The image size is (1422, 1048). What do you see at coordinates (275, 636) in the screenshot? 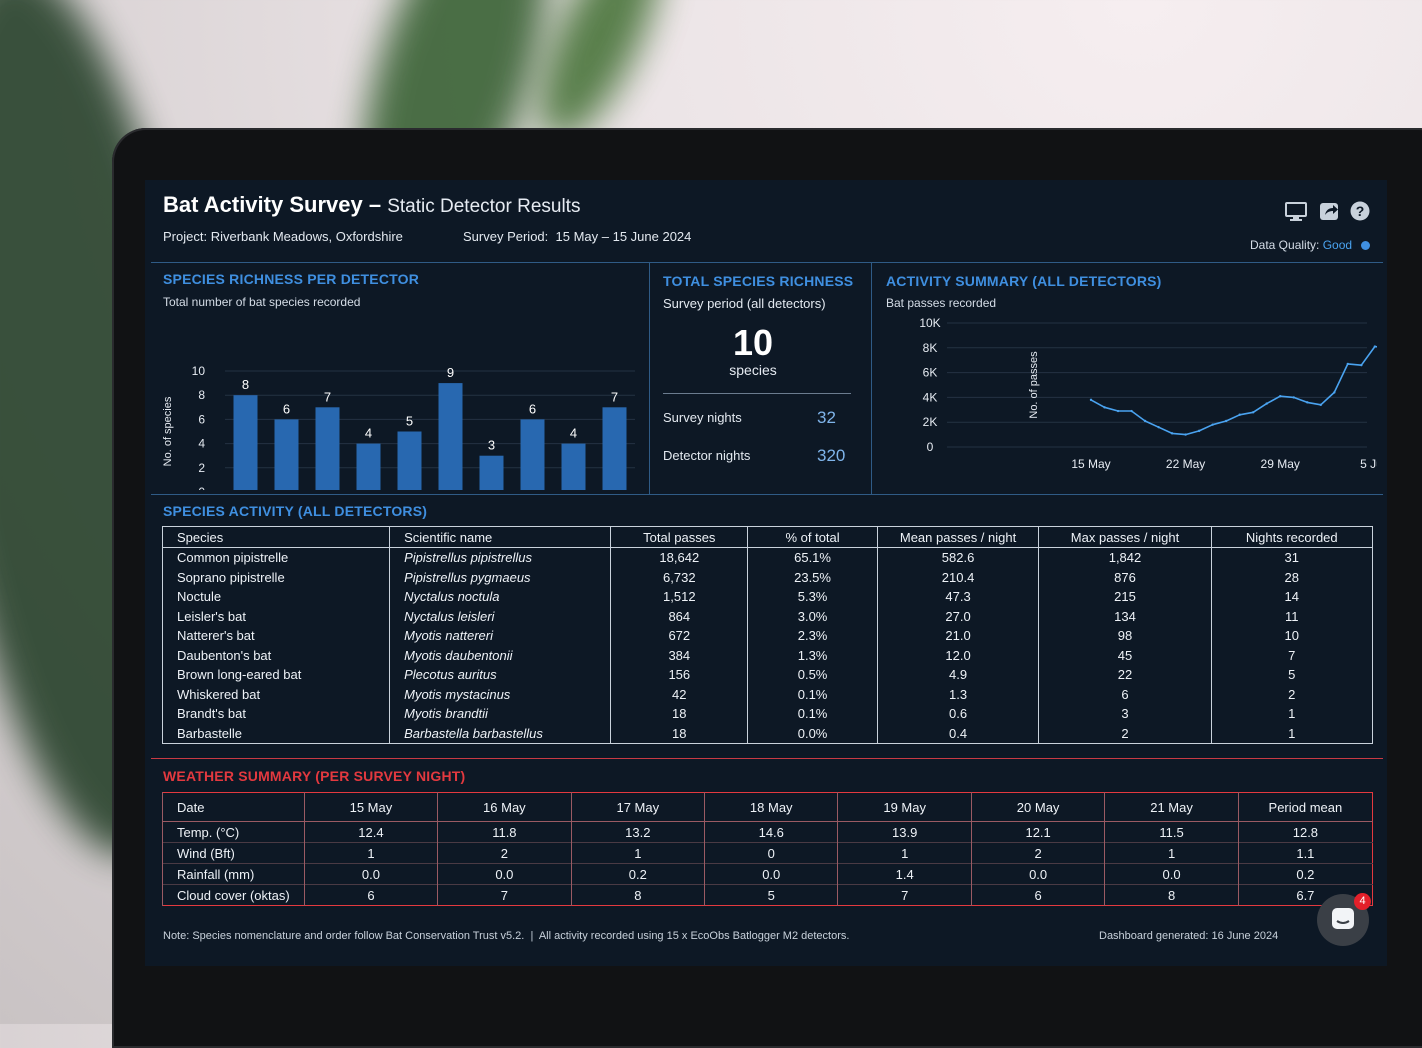
I see `species-cell: Natterer's bat` at bounding box center [275, 636].